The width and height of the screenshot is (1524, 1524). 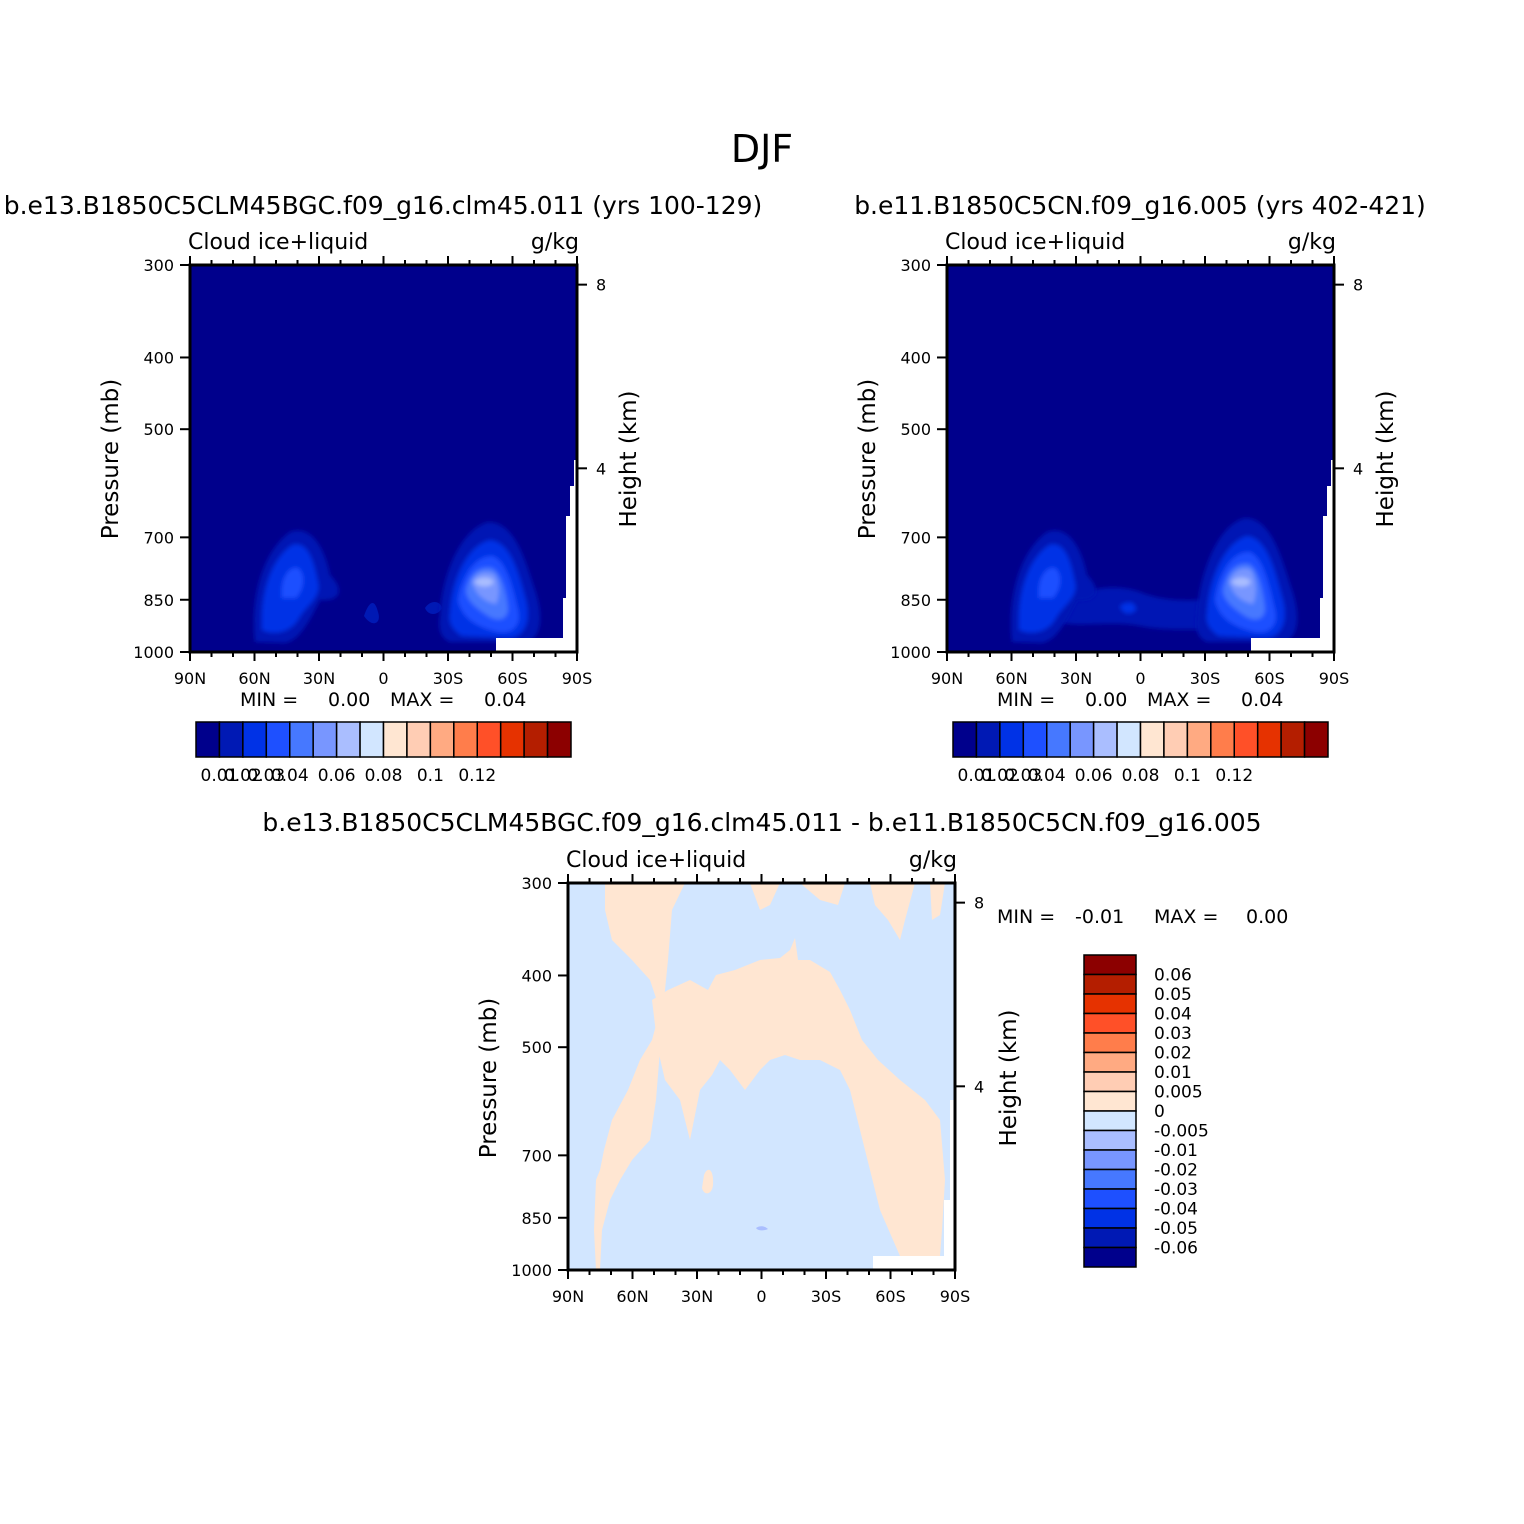 What do you see at coordinates (632, 1296) in the screenshot?
I see `panel-c-xtick-label: 60N` at bounding box center [632, 1296].